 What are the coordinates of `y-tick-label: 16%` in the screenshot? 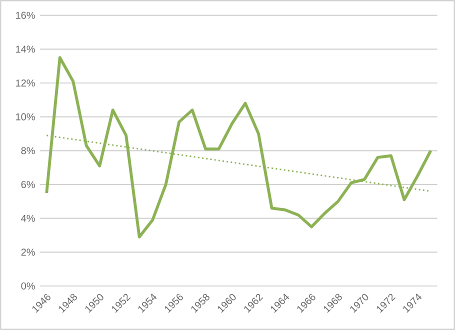 It's located at (25, 15).